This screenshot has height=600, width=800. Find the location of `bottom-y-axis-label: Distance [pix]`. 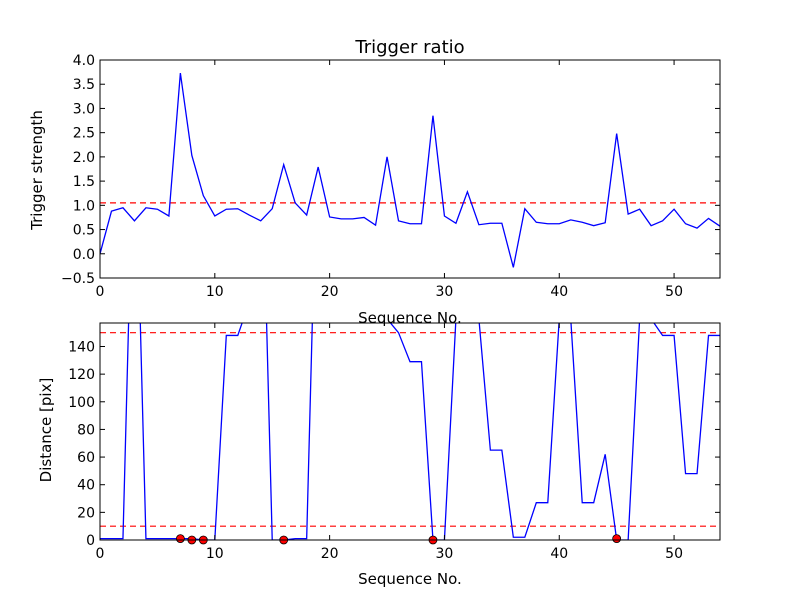

bottom-y-axis-label: Distance [pix] is located at coordinates (46, 430).